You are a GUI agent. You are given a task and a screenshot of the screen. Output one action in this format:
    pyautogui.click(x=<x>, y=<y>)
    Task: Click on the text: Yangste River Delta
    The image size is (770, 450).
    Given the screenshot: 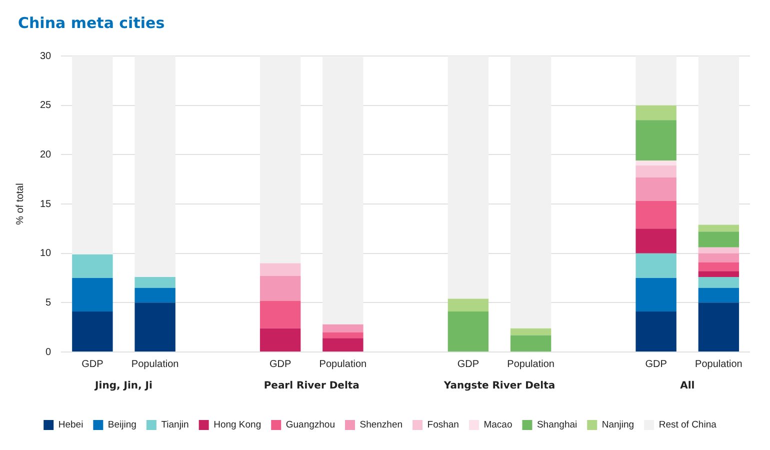 What is the action you would take?
    pyautogui.click(x=499, y=386)
    